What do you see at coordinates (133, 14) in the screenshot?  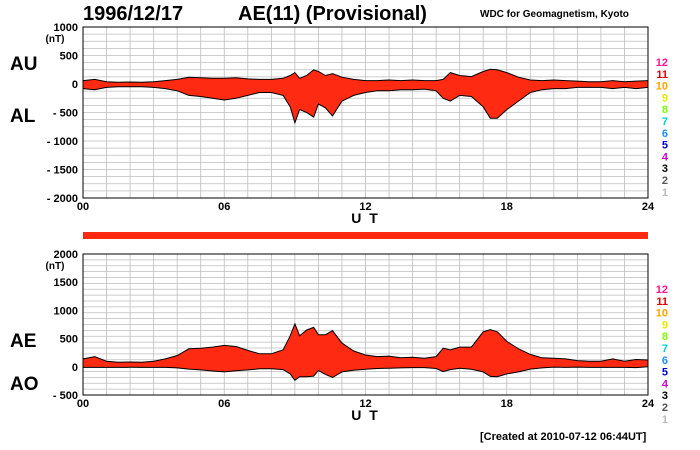 I see `plot-date: 1996/12/17` at bounding box center [133, 14].